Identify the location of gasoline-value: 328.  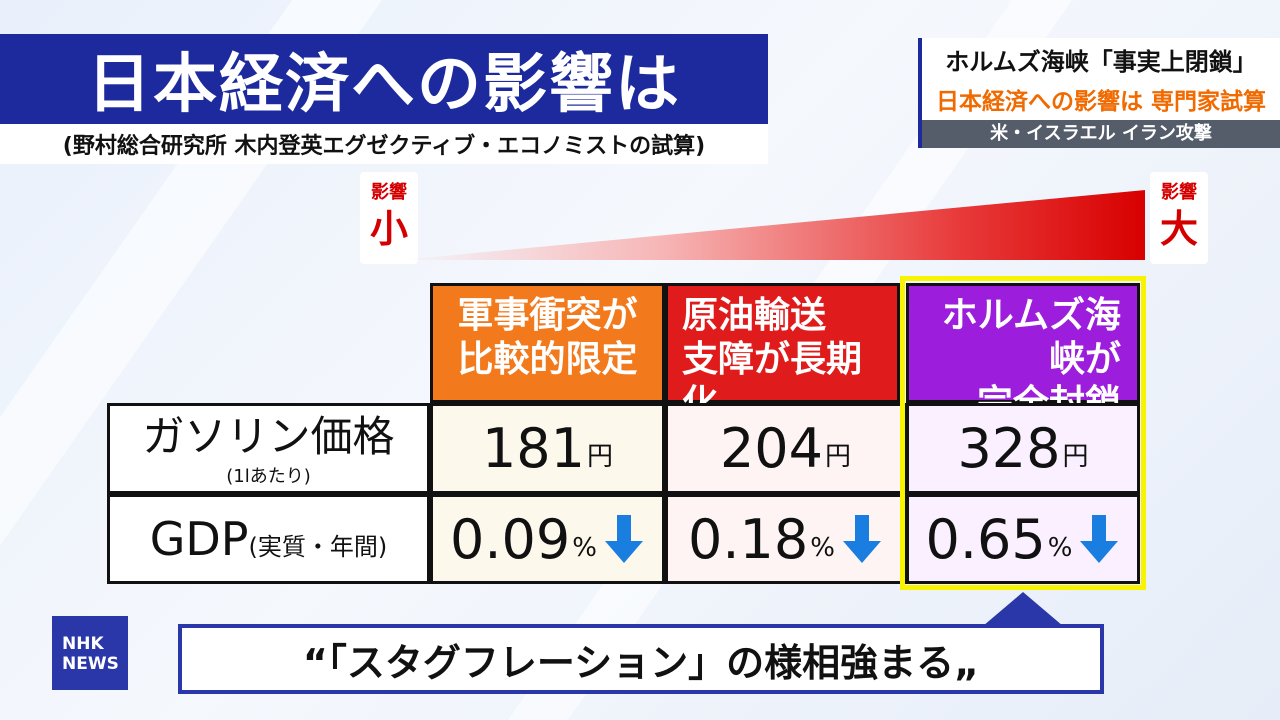
(1009, 448).